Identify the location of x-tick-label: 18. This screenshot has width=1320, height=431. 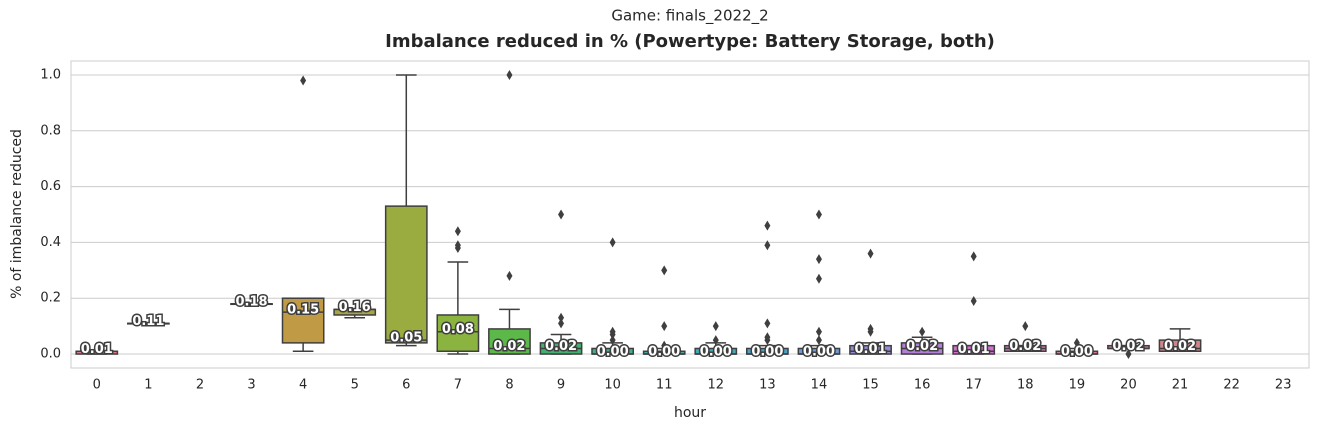
(1025, 385).